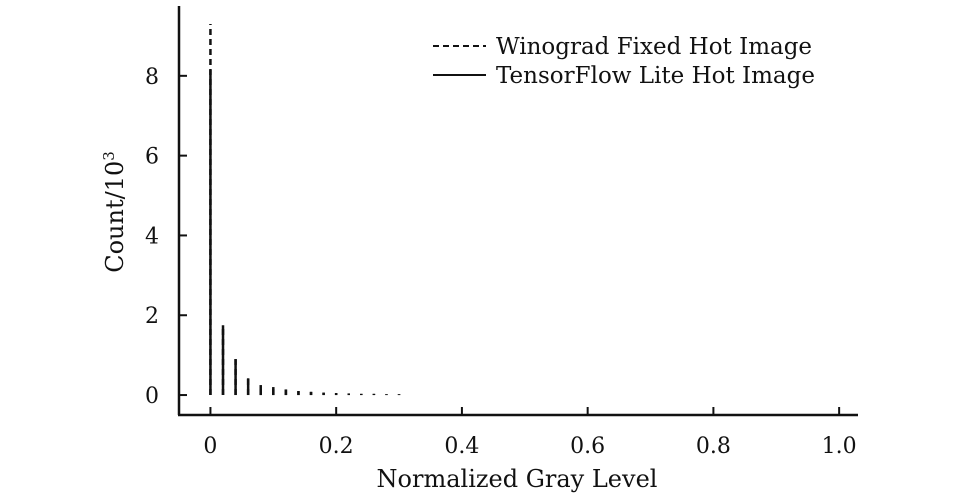  What do you see at coordinates (152, 316) in the screenshot?
I see `y-tick-label: 2` at bounding box center [152, 316].